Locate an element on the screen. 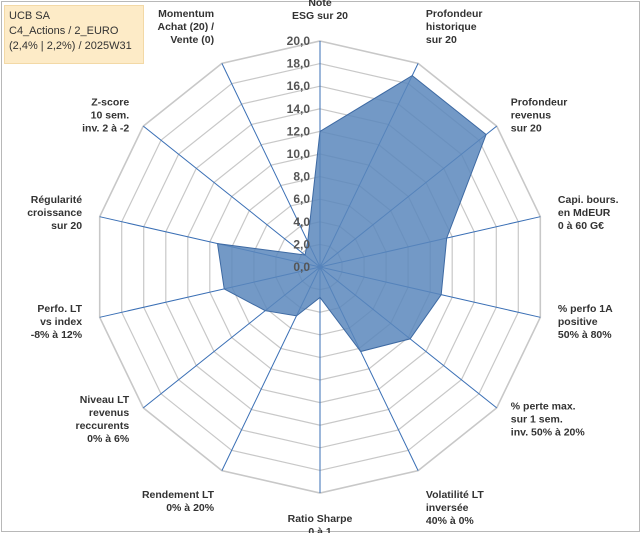 This screenshot has width=641, height=533. axis-label-line: Volatilité LT is located at coordinates (455, 495).